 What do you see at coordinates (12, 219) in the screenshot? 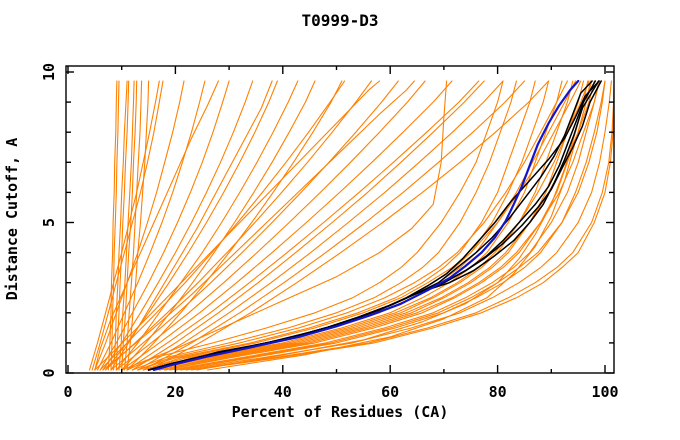
I see `y-axis-label: Distance Cutoff, A` at bounding box center [12, 219].